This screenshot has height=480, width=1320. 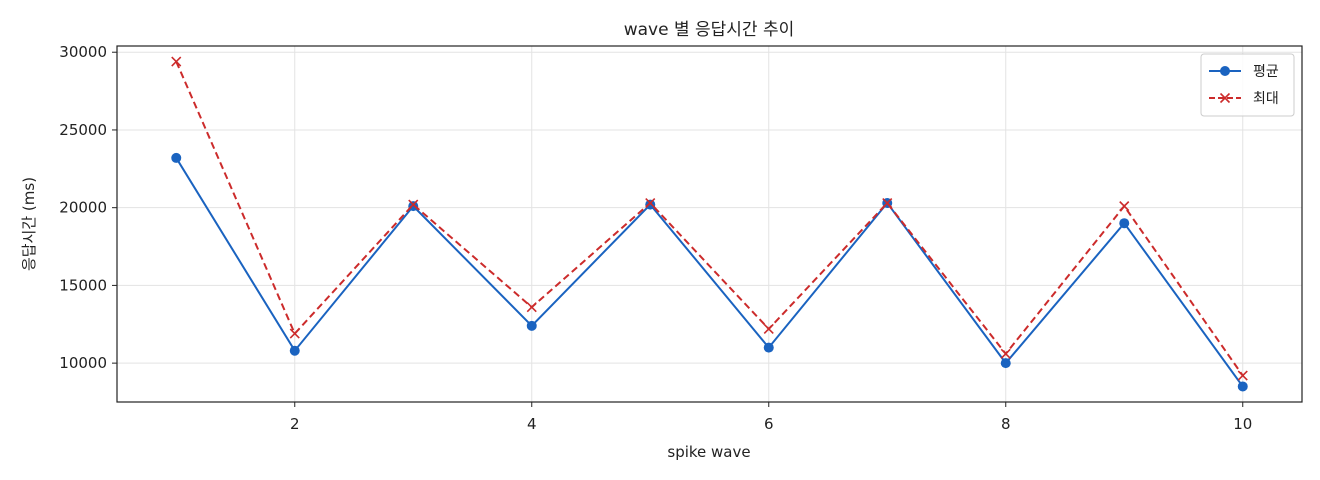 What do you see at coordinates (769, 424) in the screenshot?
I see `x-tick-label: 6` at bounding box center [769, 424].